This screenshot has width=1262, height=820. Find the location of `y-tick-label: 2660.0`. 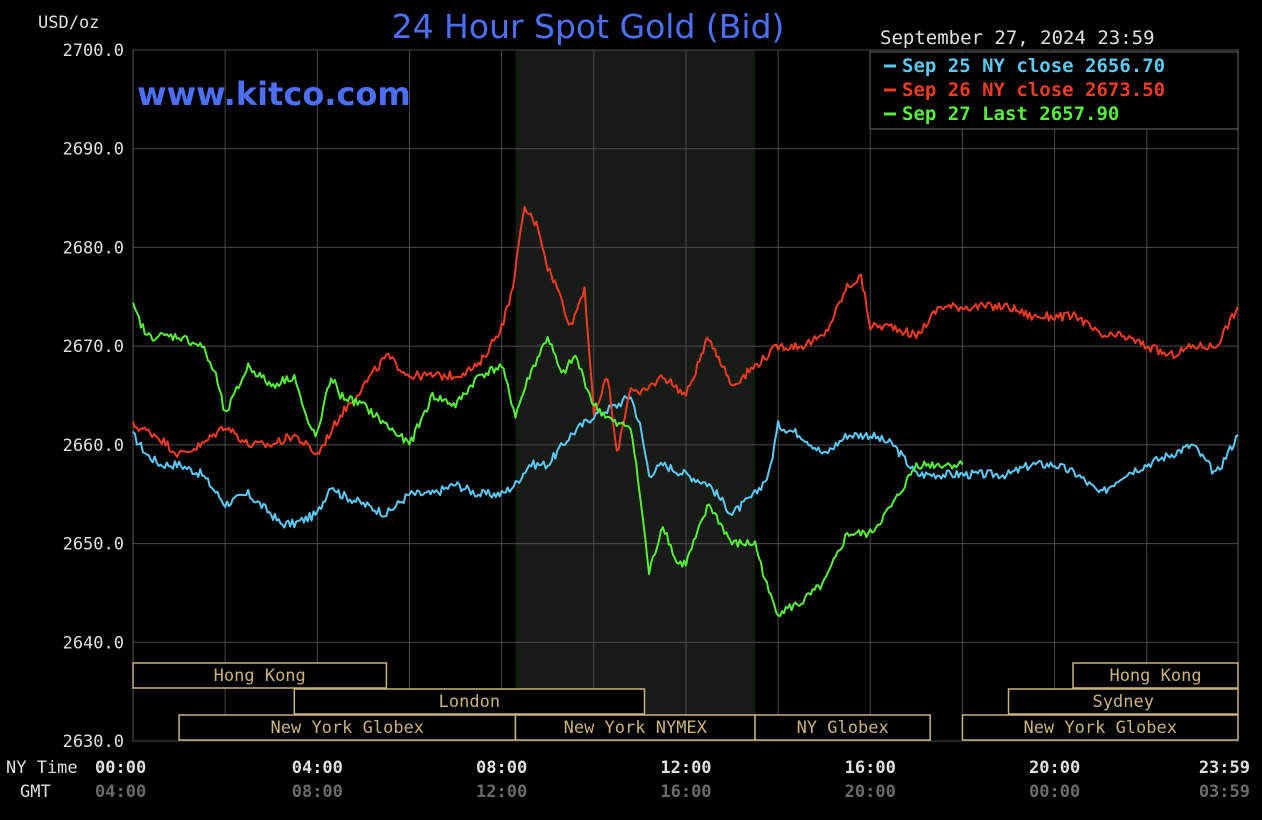

y-tick-label: 2660.0 is located at coordinates (93, 446).